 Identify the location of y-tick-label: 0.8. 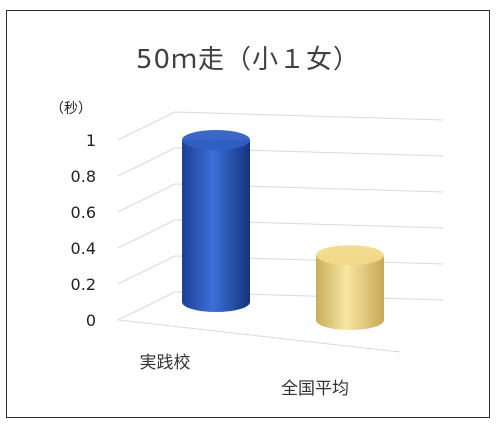
(83, 176).